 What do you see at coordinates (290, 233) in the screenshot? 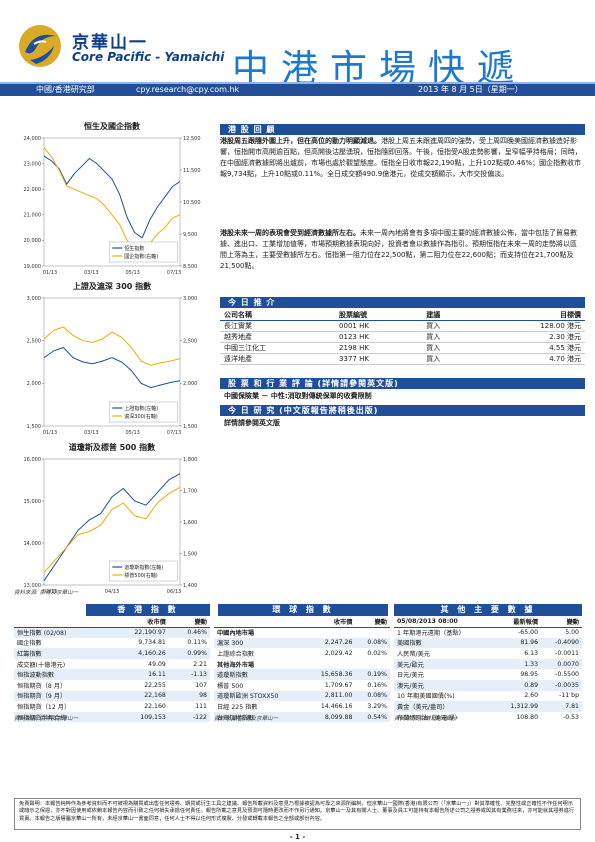
I see `paragraph-lead: 港股未來一周的表現會受到經濟數據所左右。` at bounding box center [290, 233].